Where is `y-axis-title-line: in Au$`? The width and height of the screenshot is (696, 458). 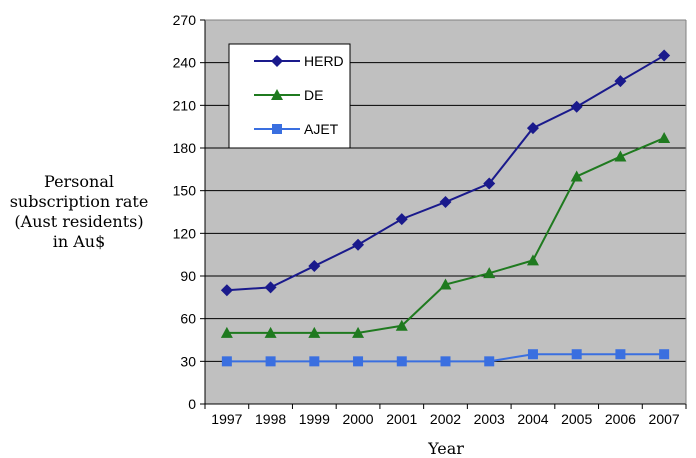 y-axis-title-line: in Au$ is located at coordinates (79, 241).